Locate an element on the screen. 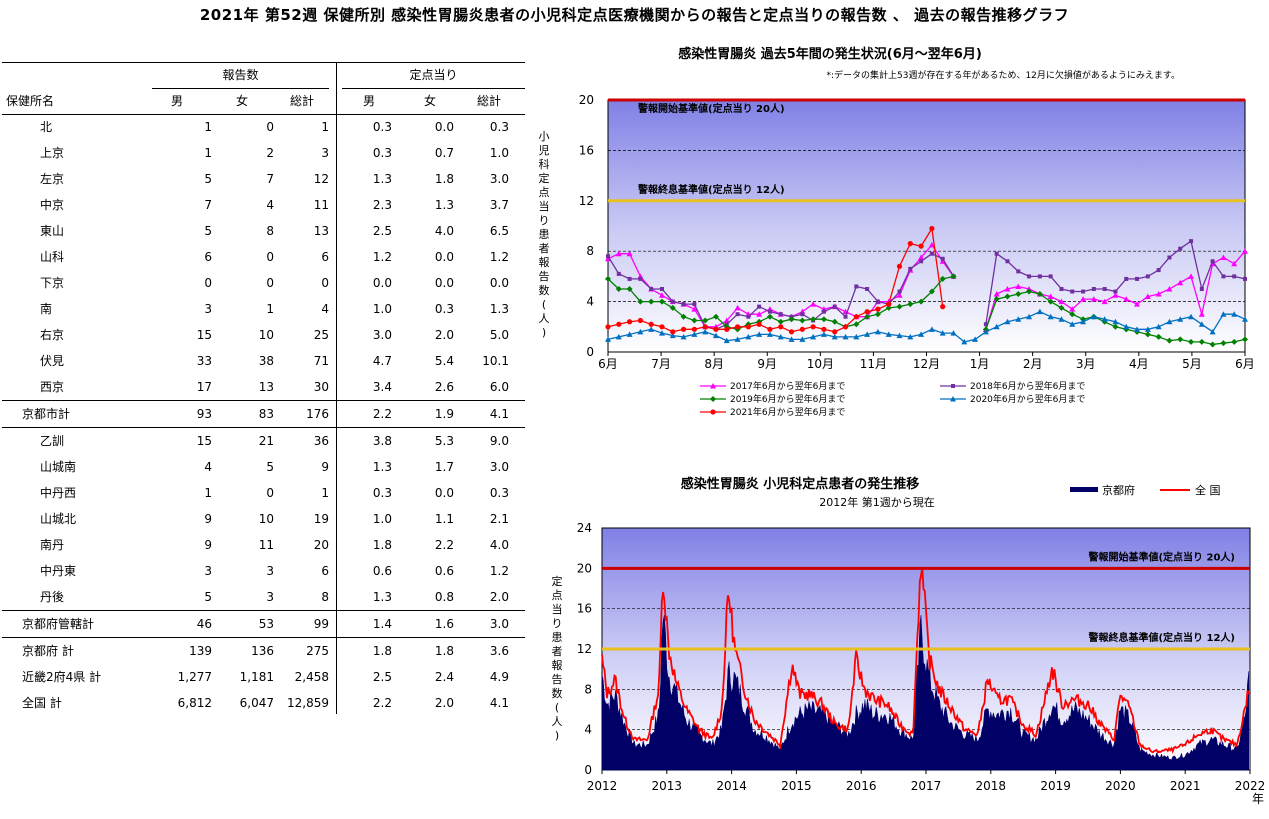  row-value-t: 99 is located at coordinates (321, 624).